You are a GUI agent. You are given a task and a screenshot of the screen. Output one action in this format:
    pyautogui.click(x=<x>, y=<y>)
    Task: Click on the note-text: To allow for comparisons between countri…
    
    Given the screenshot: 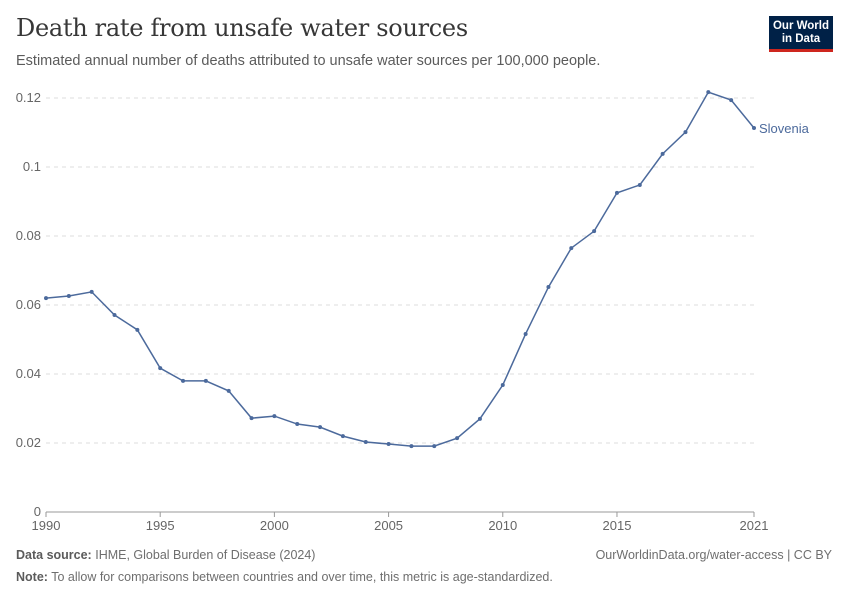 What is the action you would take?
    pyautogui.click(x=302, y=577)
    